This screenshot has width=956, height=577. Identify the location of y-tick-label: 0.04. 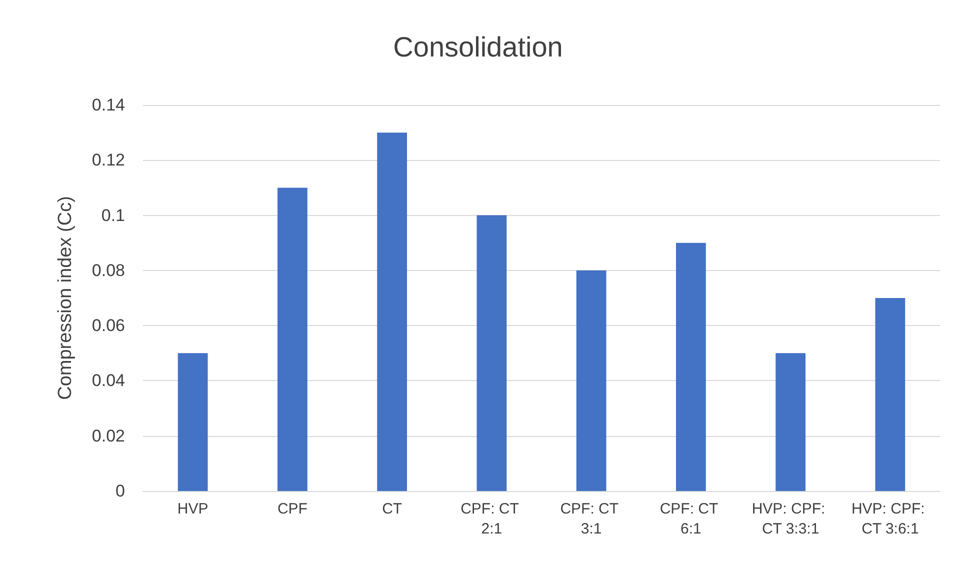
(108, 380).